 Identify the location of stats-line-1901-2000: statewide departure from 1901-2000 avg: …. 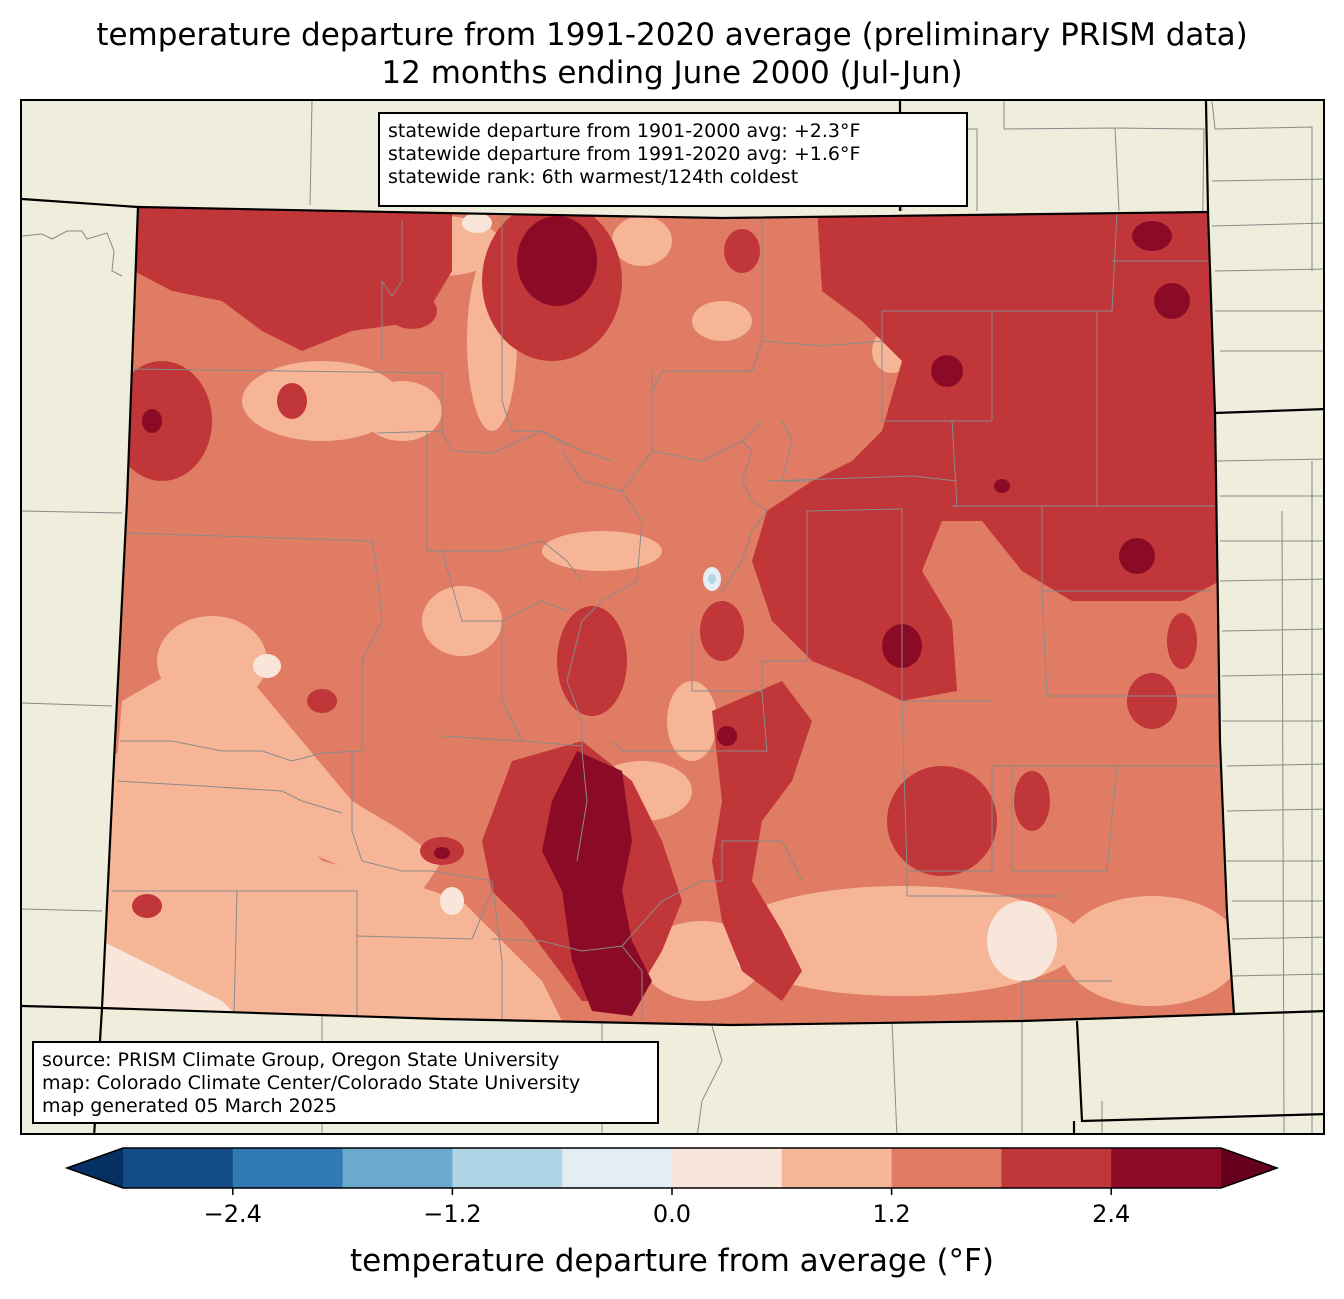
(624, 131).